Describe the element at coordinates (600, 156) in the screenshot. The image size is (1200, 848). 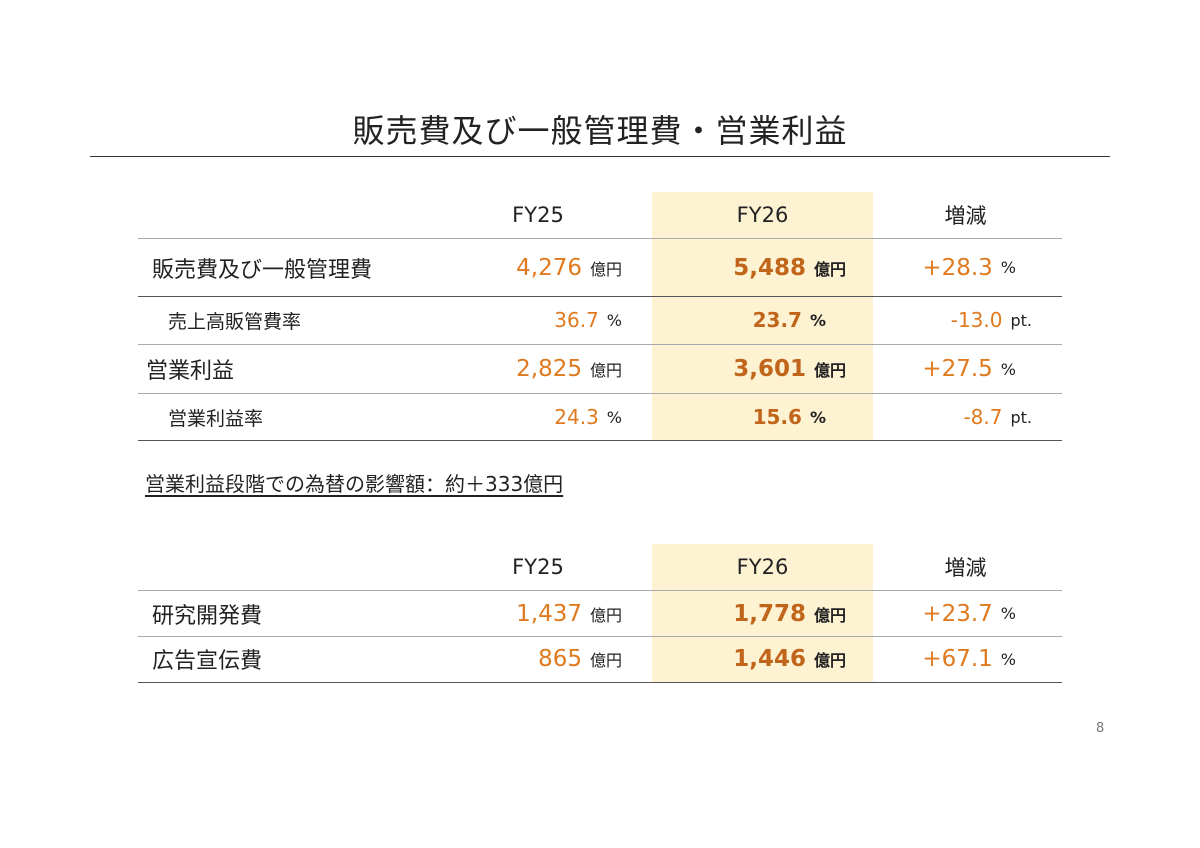
I see `title-divider` at that location.